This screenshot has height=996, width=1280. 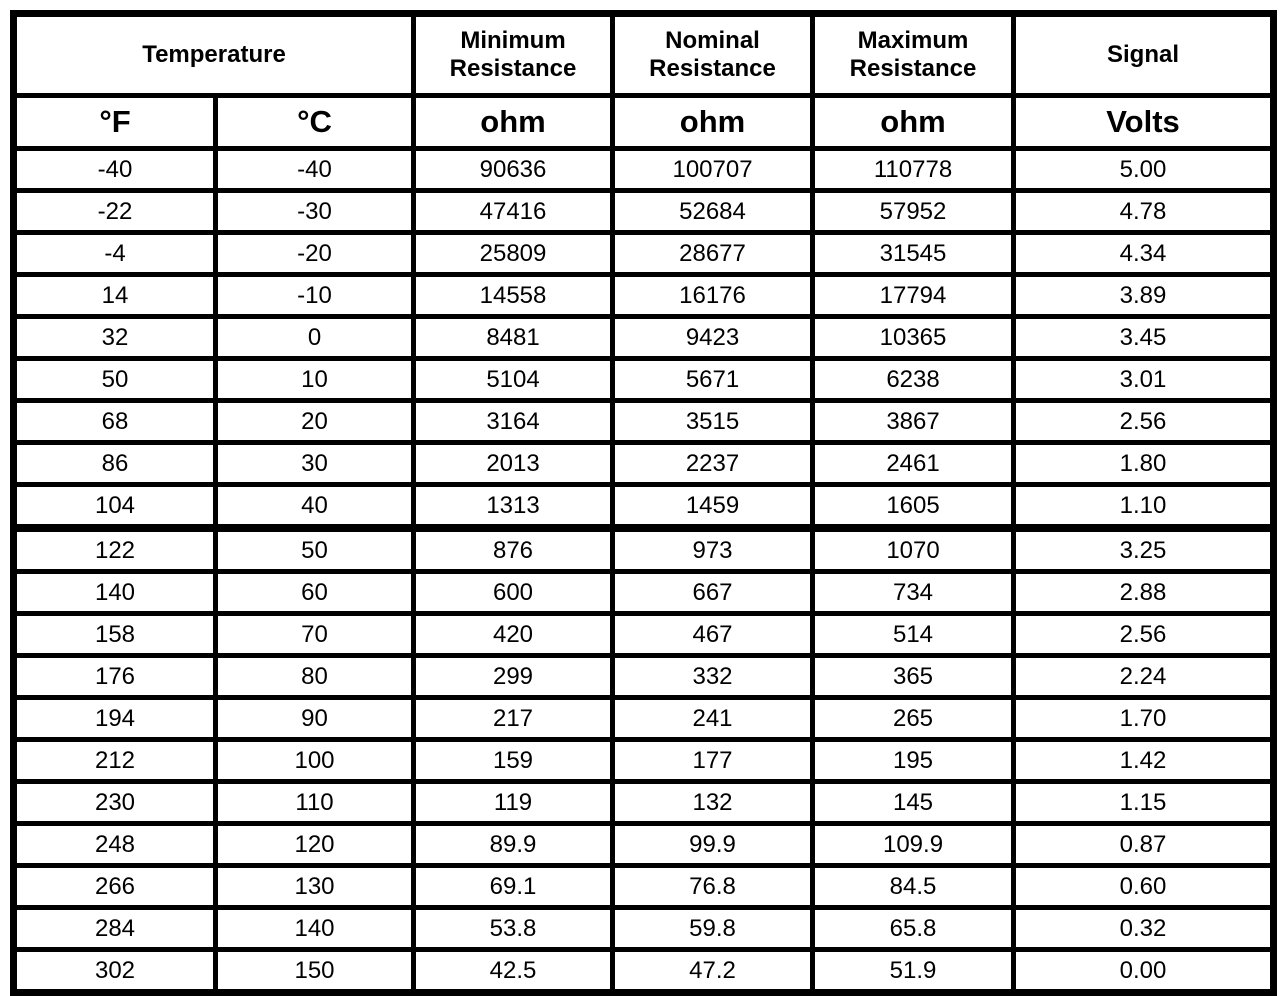 I want to click on table-cell: -4, so click(x=114, y=253).